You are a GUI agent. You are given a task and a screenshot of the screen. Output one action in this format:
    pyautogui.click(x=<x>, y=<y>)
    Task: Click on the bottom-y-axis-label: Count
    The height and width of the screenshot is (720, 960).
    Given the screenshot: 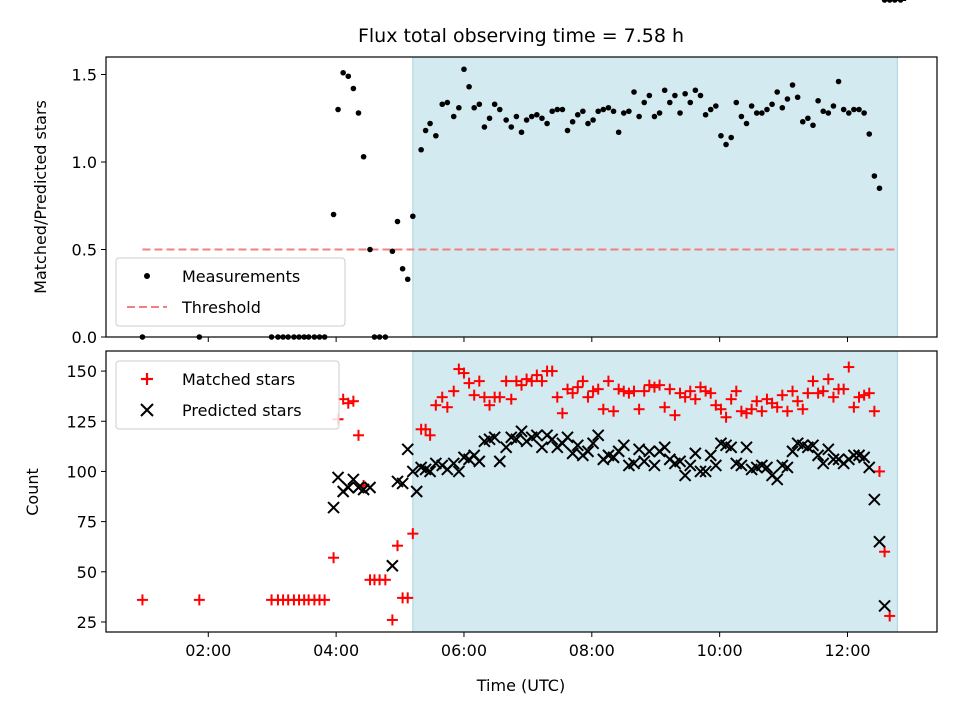 What is the action you would take?
    pyautogui.click(x=32, y=492)
    